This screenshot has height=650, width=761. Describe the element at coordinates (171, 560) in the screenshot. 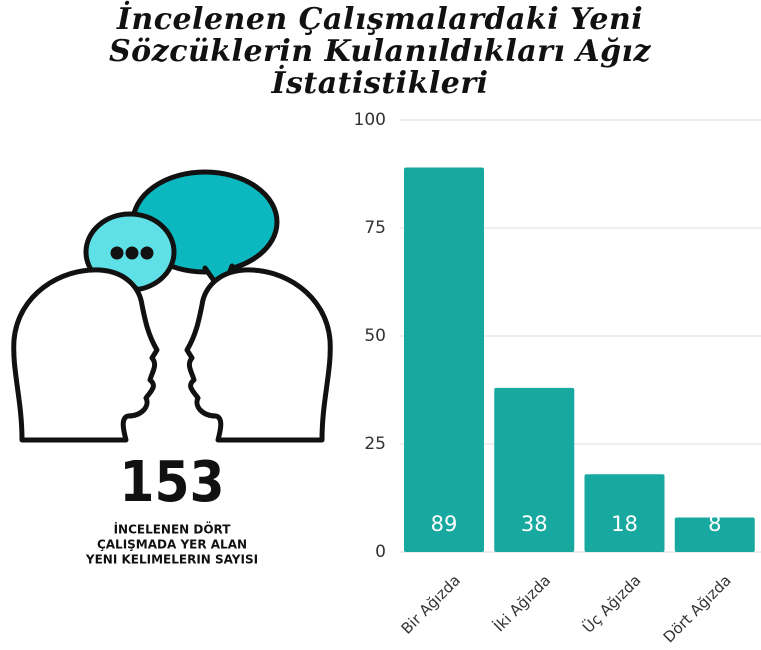

I see `summary-caption: YENI KELIMELERIN SAYISI` at that location.